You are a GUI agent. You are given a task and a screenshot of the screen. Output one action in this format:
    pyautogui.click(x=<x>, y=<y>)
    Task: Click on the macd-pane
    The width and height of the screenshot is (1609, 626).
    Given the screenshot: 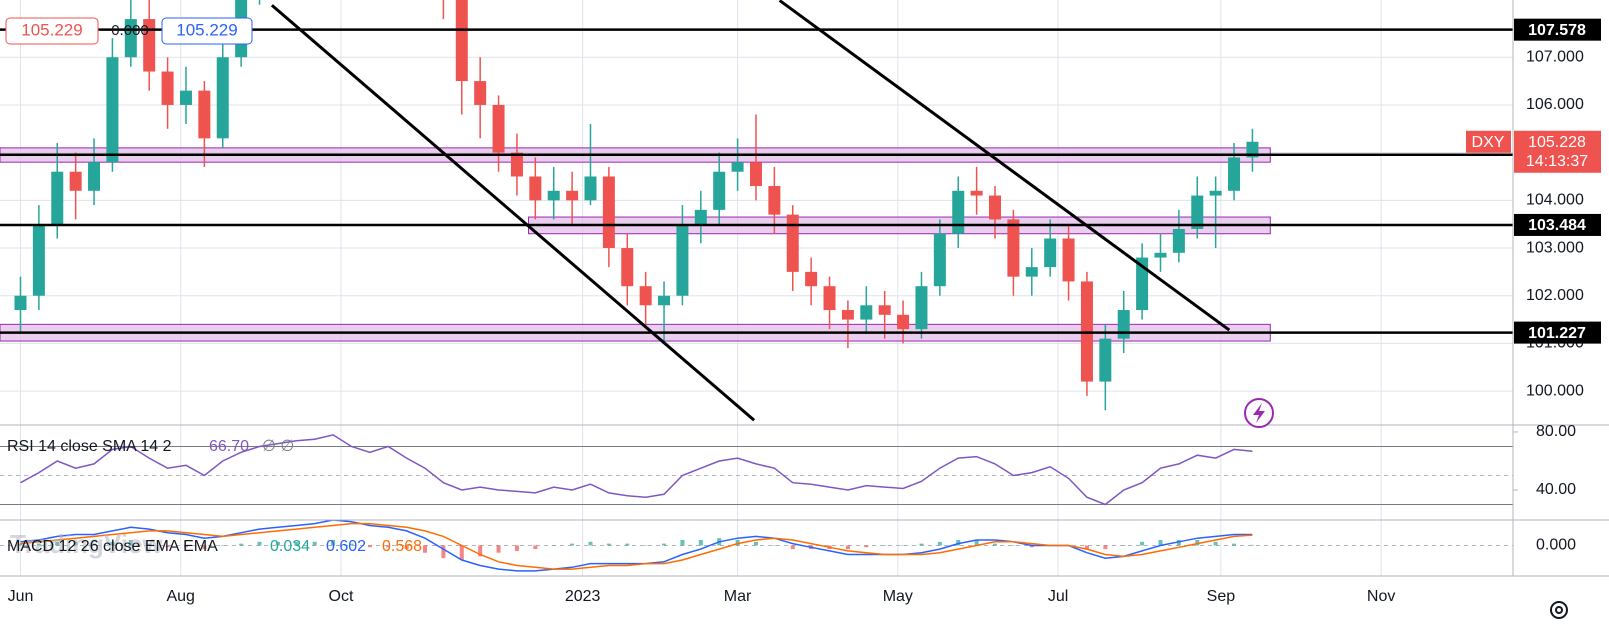 What is the action you would take?
    pyautogui.click(x=756, y=546)
    